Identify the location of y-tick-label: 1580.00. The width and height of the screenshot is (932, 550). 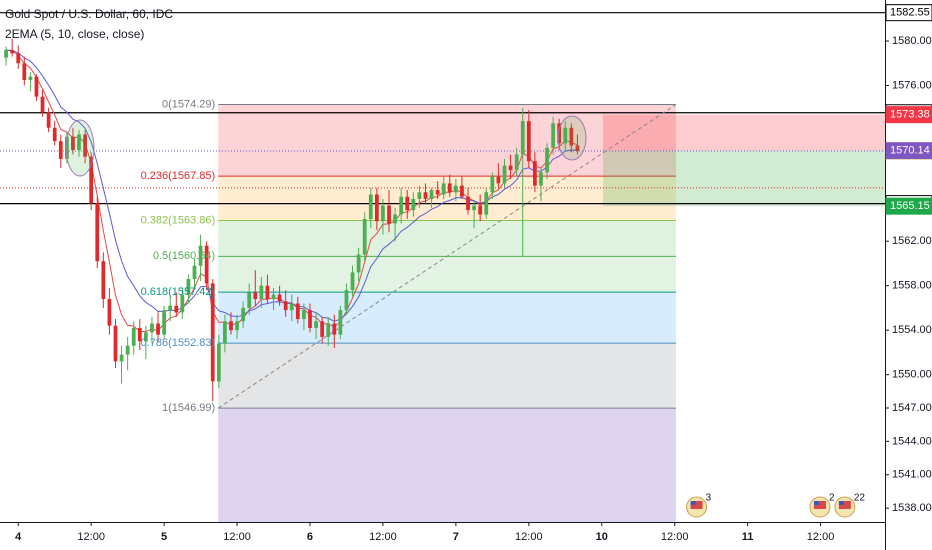
(912, 41).